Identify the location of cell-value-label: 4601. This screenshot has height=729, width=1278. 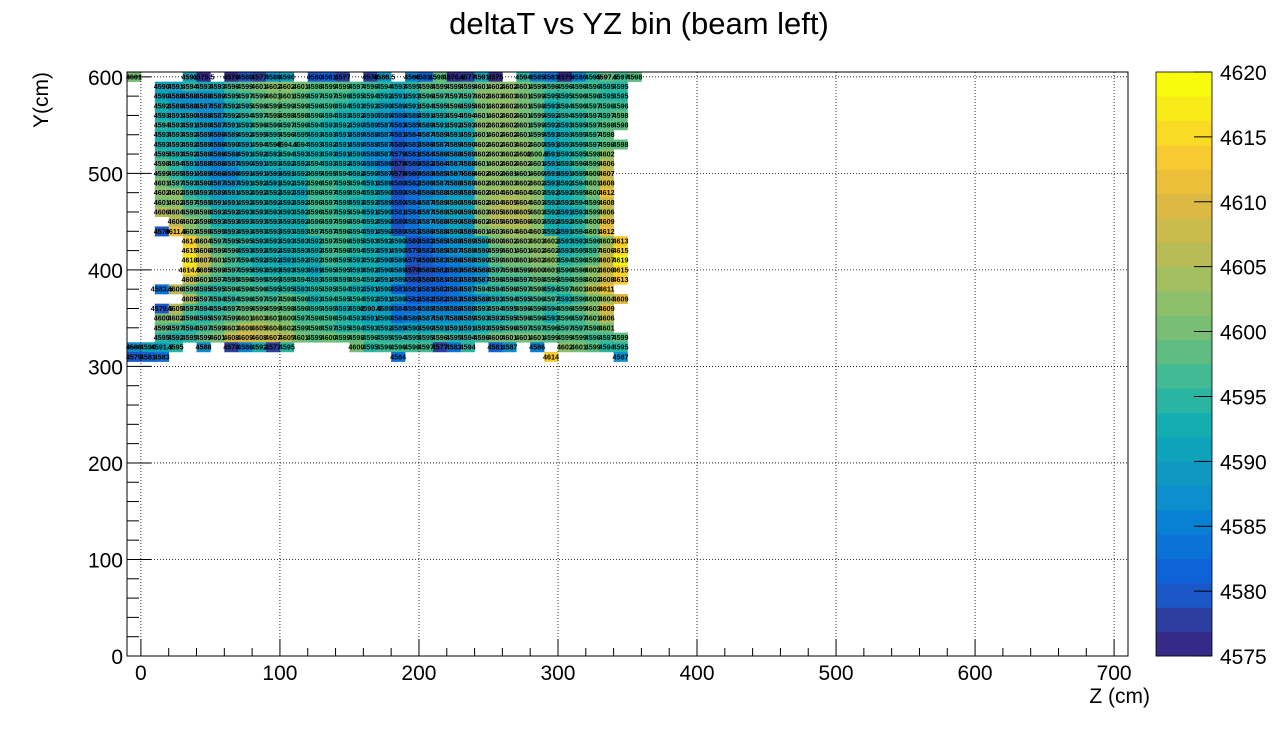
(579, 347).